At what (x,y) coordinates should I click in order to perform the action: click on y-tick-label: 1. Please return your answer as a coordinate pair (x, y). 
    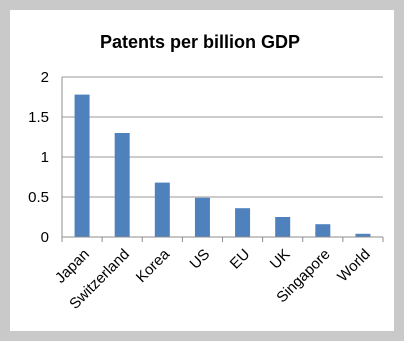
    Looking at the image, I should click on (45, 157).